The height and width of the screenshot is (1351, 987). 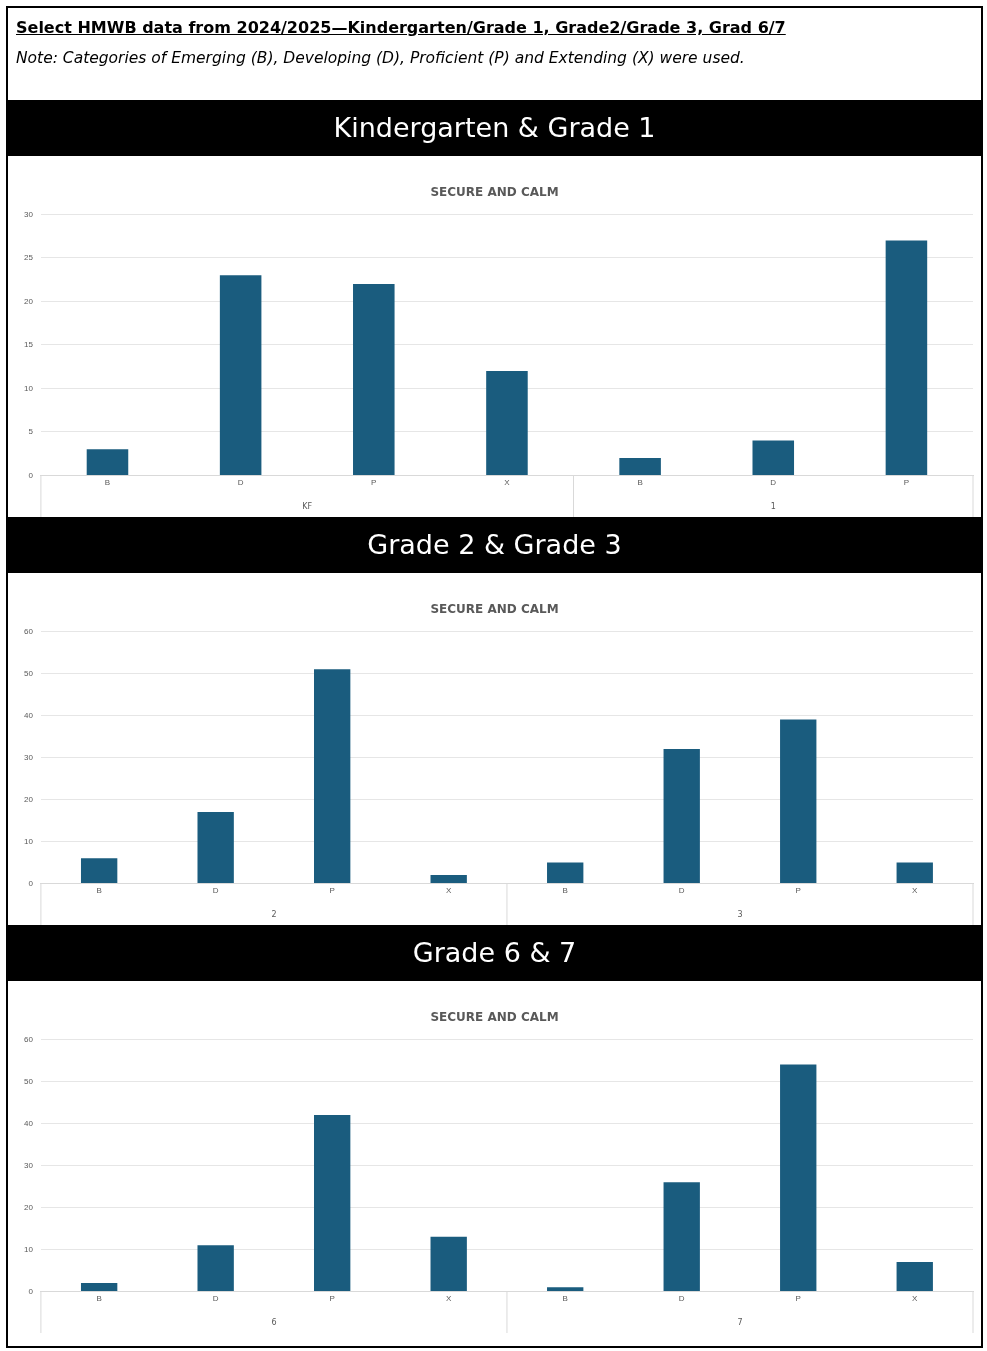 What do you see at coordinates (494, 545) in the screenshot?
I see `chart-title: Grade 2 & Grade 3` at bounding box center [494, 545].